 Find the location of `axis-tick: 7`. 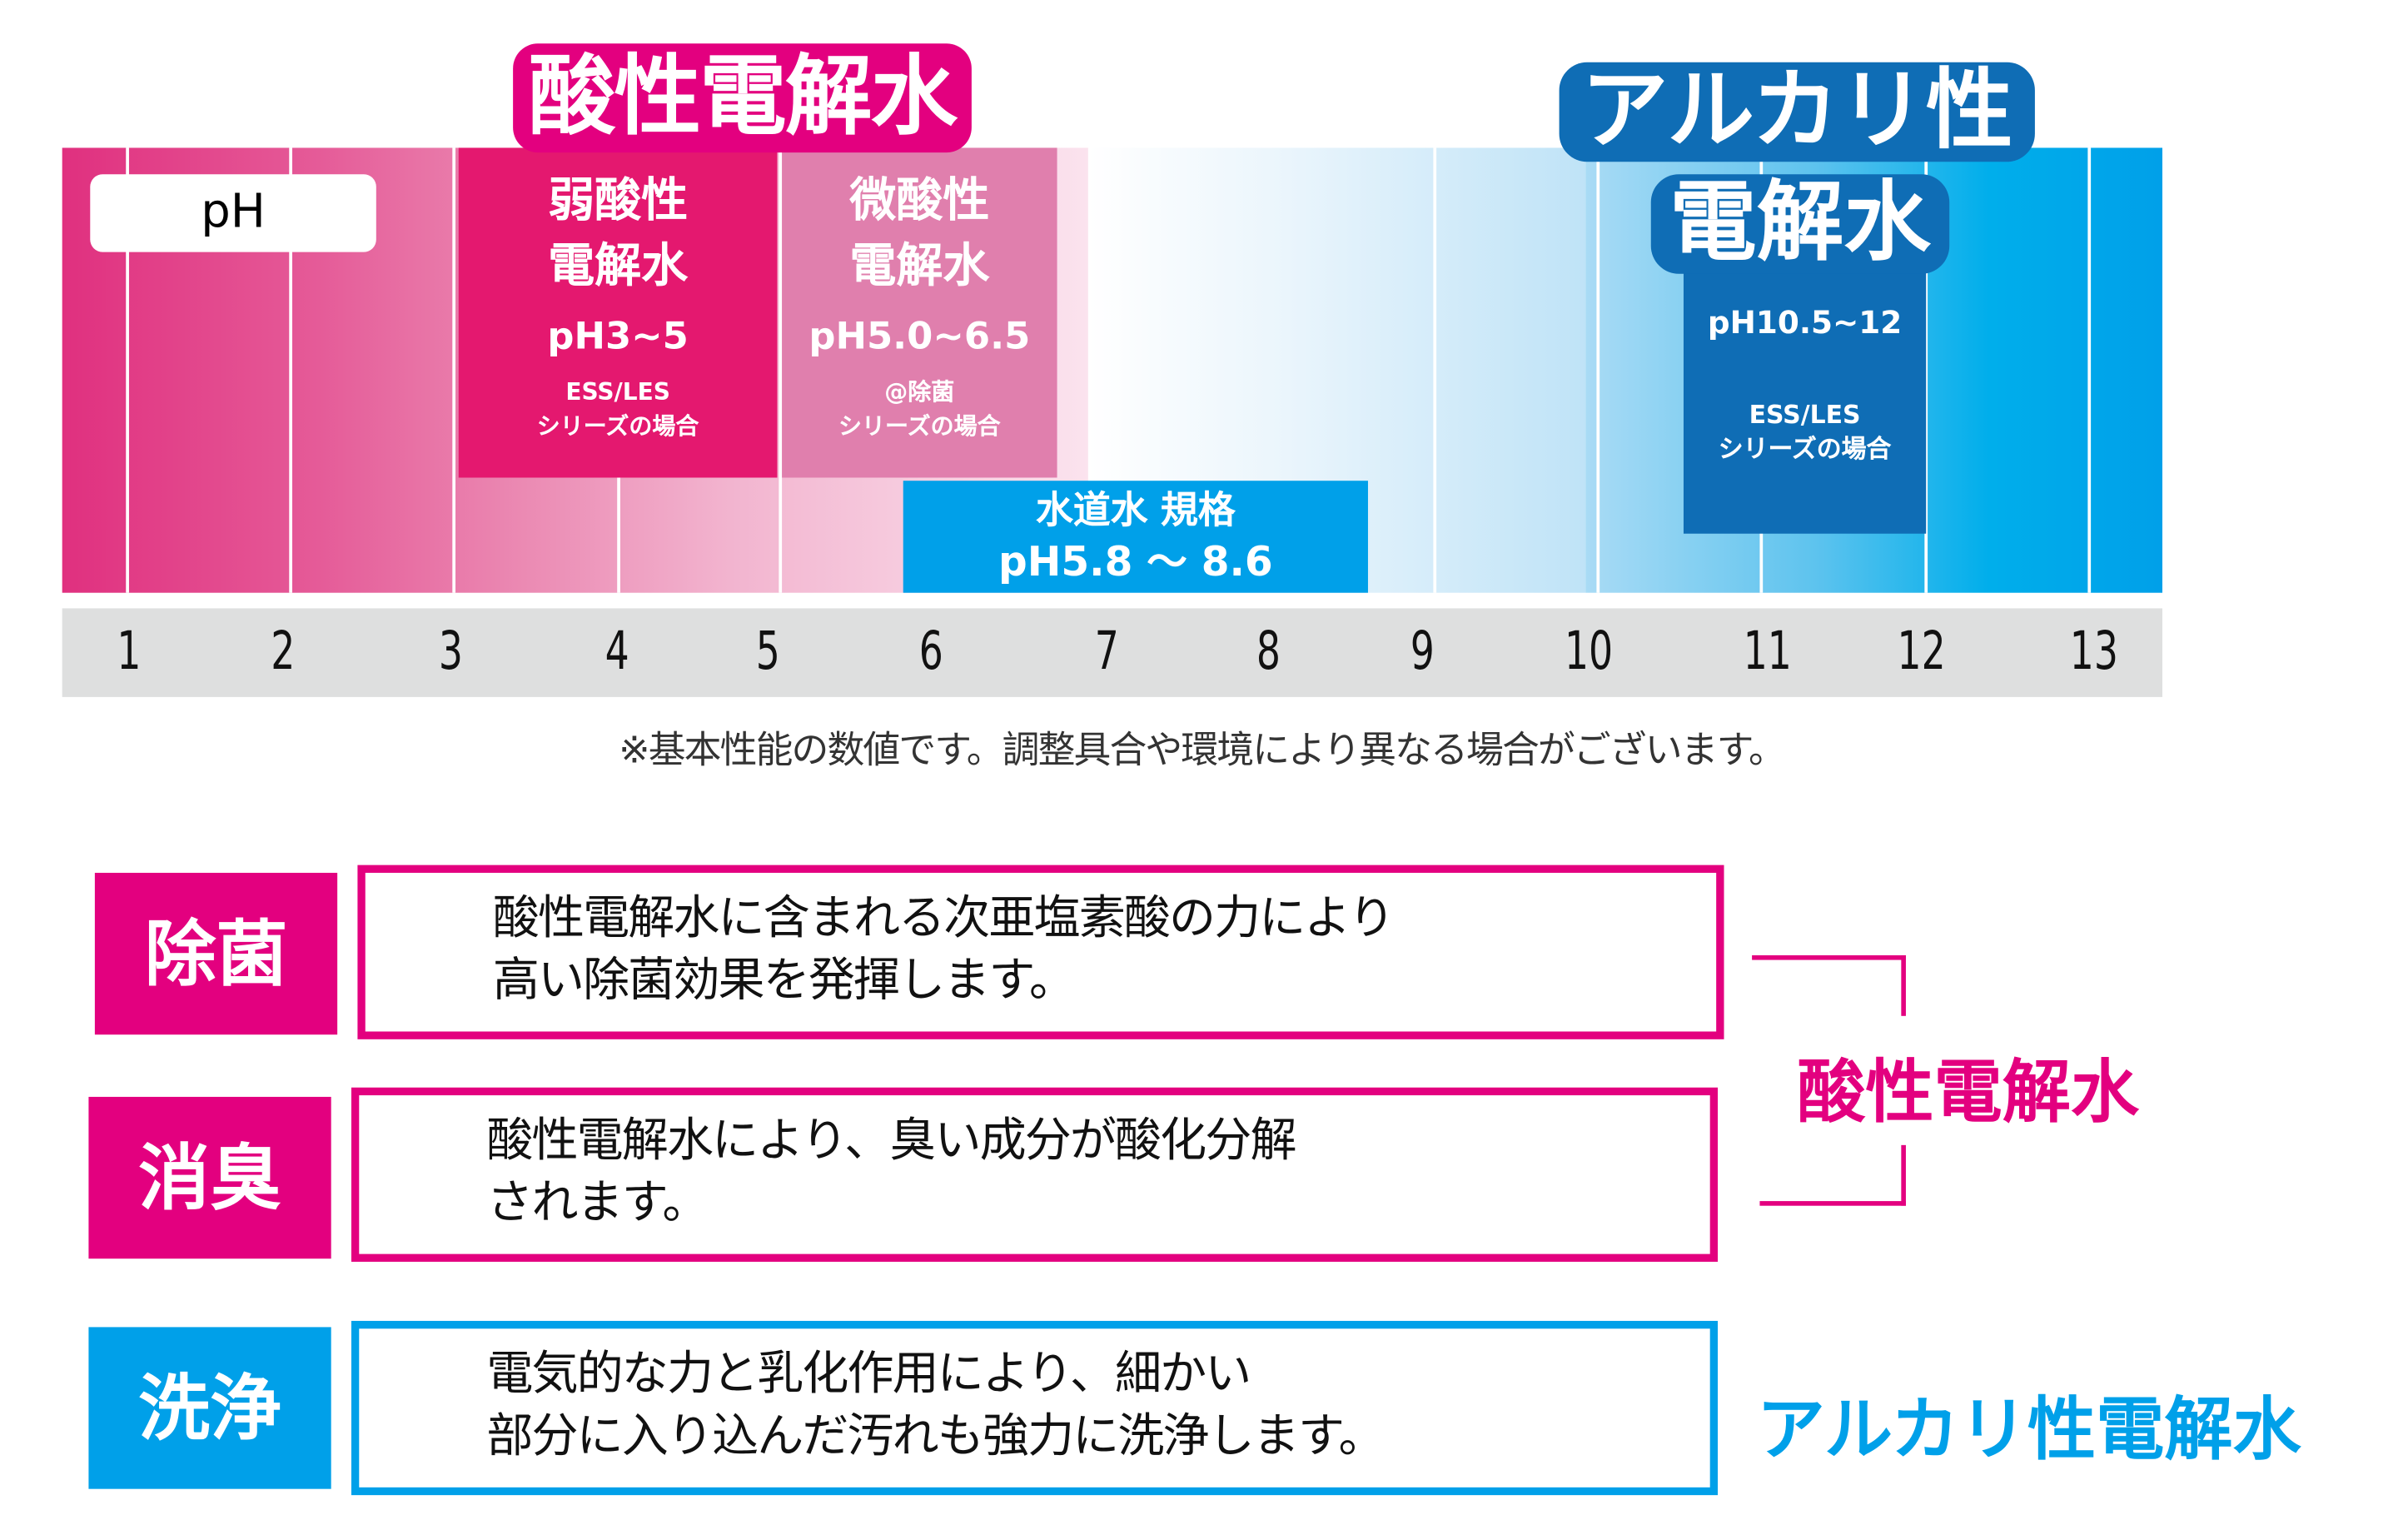

axis-tick: 7 is located at coordinates (1106, 652).